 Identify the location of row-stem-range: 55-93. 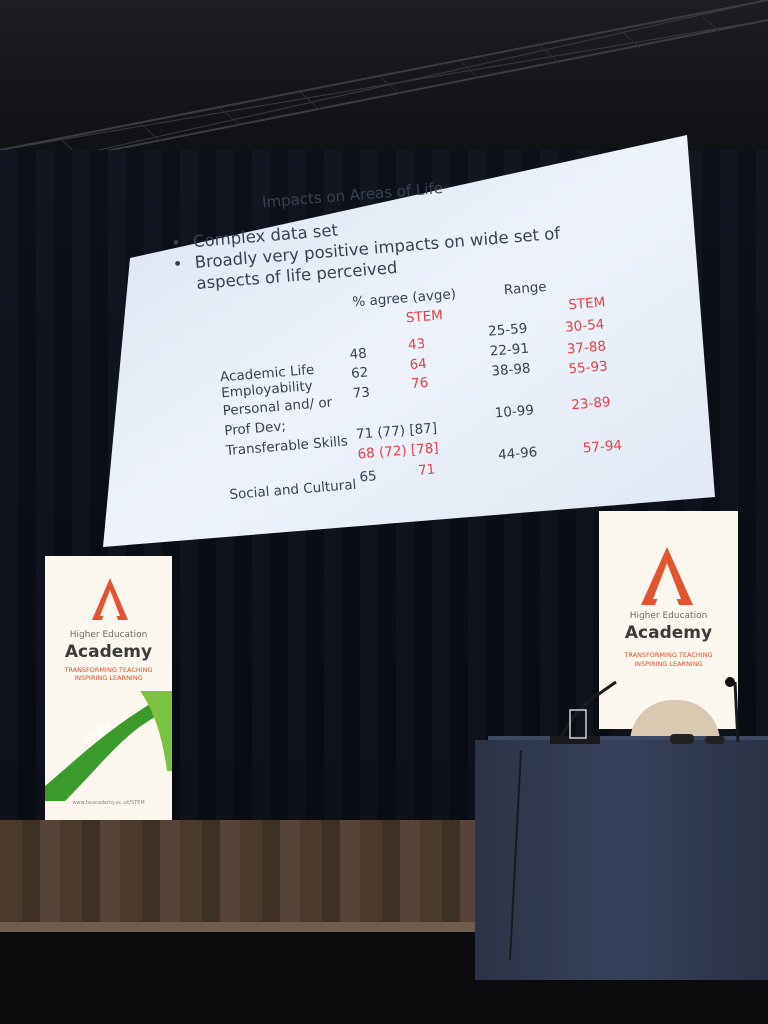
(588, 368).